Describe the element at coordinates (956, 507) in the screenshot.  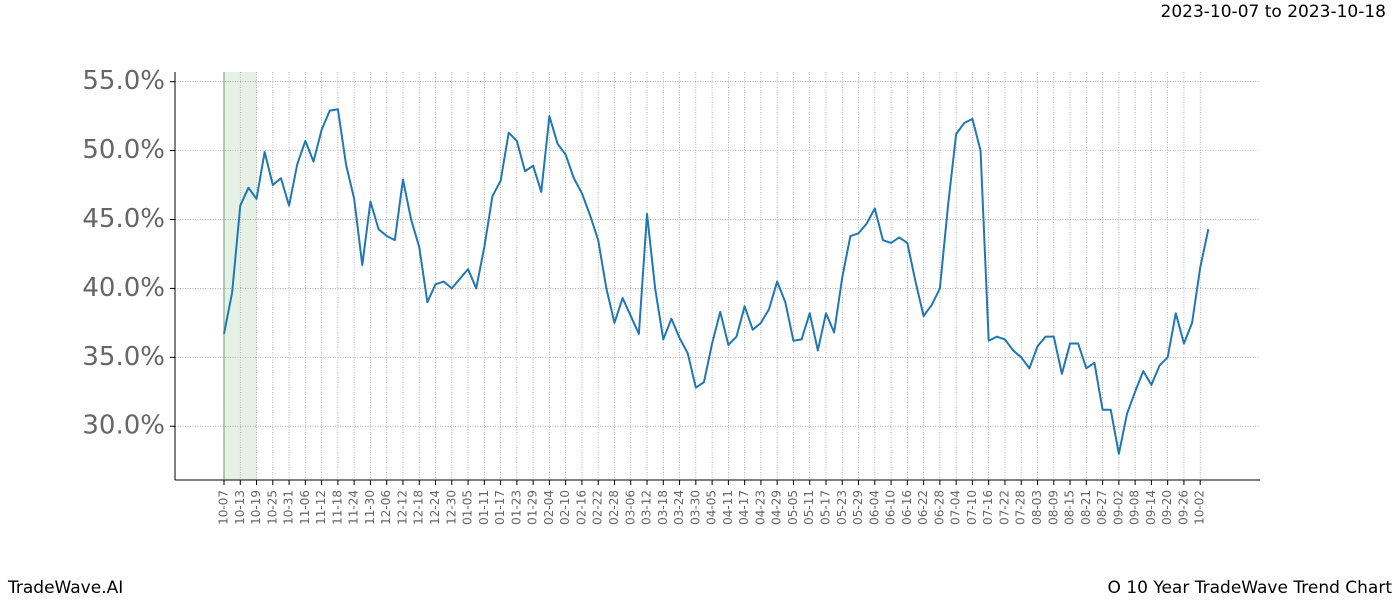
I see `x-tick-label: 07-04` at that location.